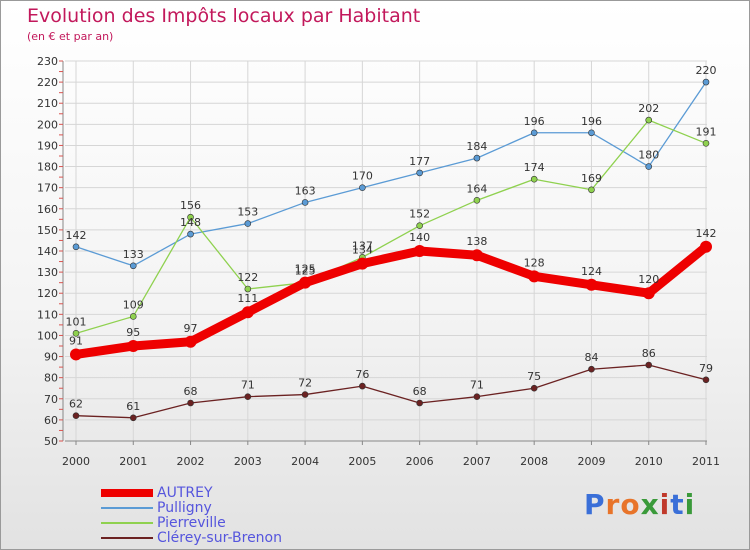  What do you see at coordinates (47, 82) in the screenshot?
I see `y-tick-label: 220` at bounding box center [47, 82].